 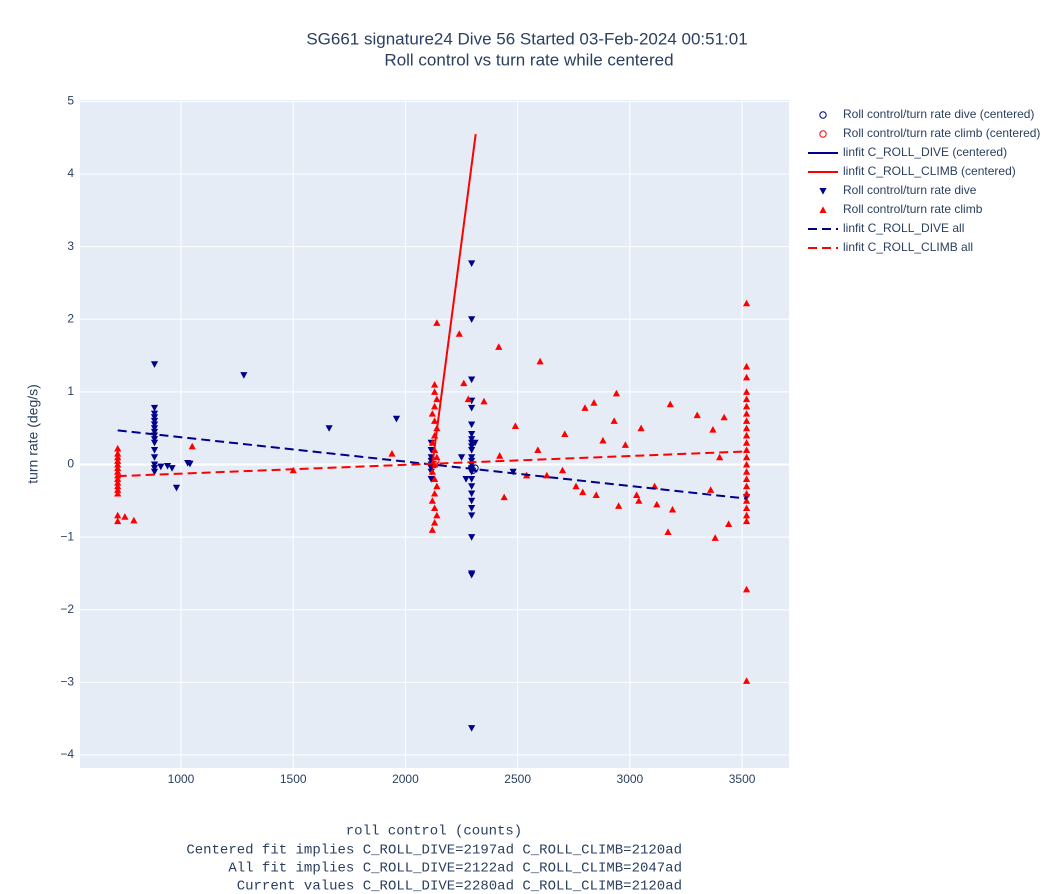 What do you see at coordinates (742, 779) in the screenshot?
I see `x-tick-label: 3500` at bounding box center [742, 779].